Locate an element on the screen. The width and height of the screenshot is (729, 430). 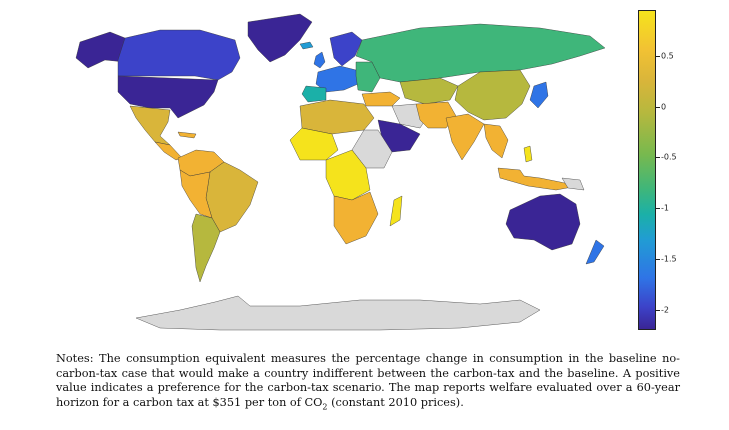
colorbar: 0.5 0 -0.5 -1 -1.5 -2 is located at coordinates (666, 170).